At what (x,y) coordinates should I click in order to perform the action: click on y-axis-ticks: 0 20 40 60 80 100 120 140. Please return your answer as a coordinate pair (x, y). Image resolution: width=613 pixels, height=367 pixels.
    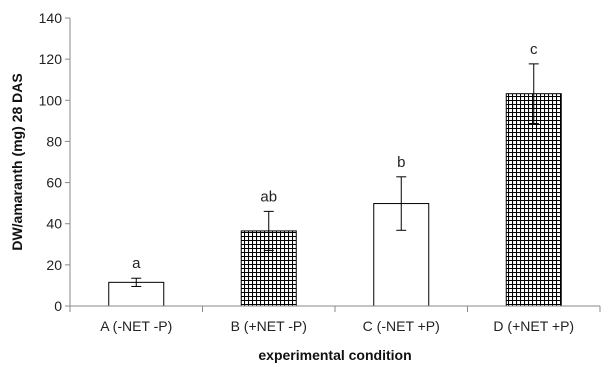
    Looking at the image, I should click on (54, 162).